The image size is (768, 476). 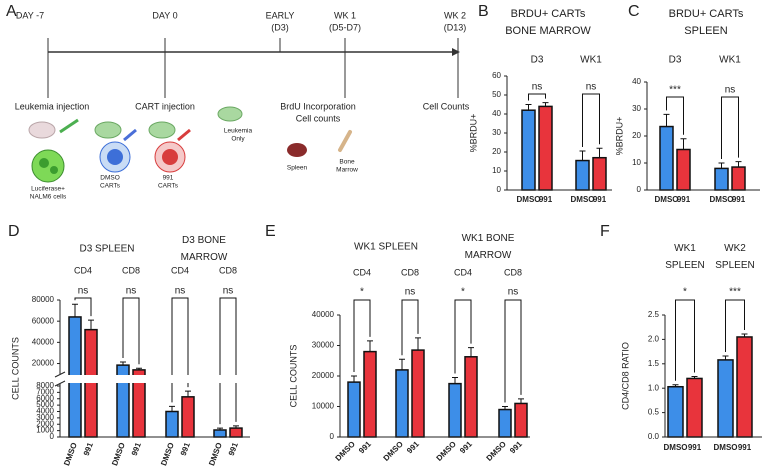 What do you see at coordinates (483, 11) in the screenshot?
I see `panel-letter: B` at bounding box center [483, 11].